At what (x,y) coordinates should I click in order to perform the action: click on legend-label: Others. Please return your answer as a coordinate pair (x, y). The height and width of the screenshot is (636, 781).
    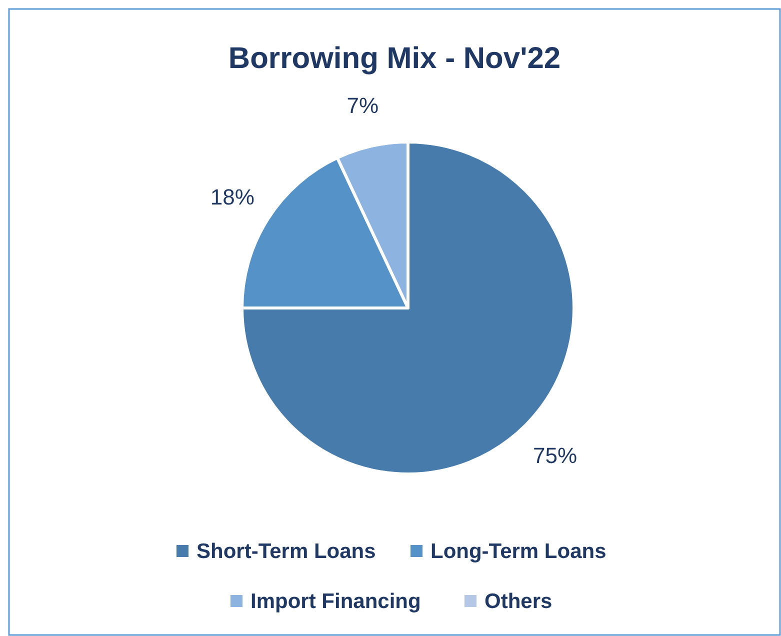
    Looking at the image, I should click on (518, 601).